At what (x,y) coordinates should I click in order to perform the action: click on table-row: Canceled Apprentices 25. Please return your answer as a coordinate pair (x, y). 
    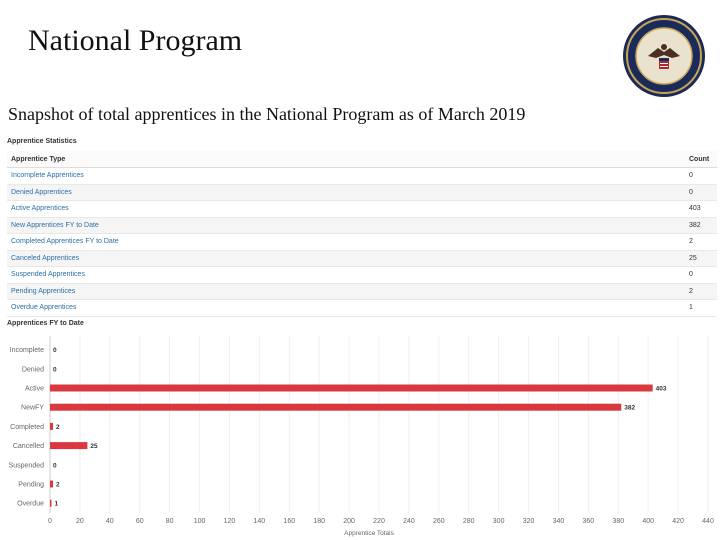
    Looking at the image, I should click on (362, 258).